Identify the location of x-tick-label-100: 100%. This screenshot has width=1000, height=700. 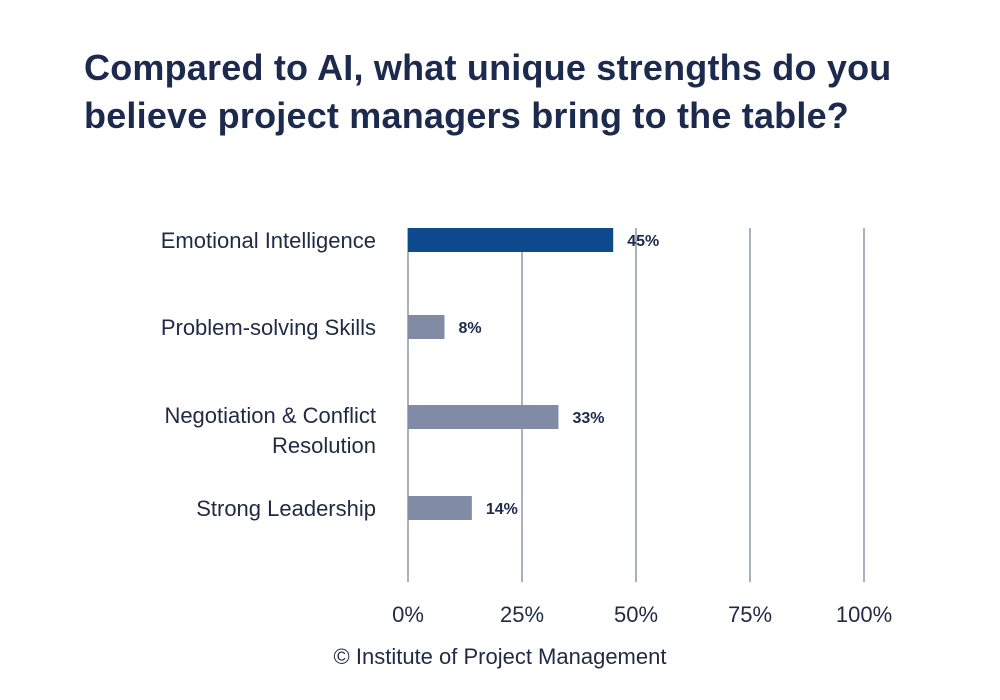
(864, 614).